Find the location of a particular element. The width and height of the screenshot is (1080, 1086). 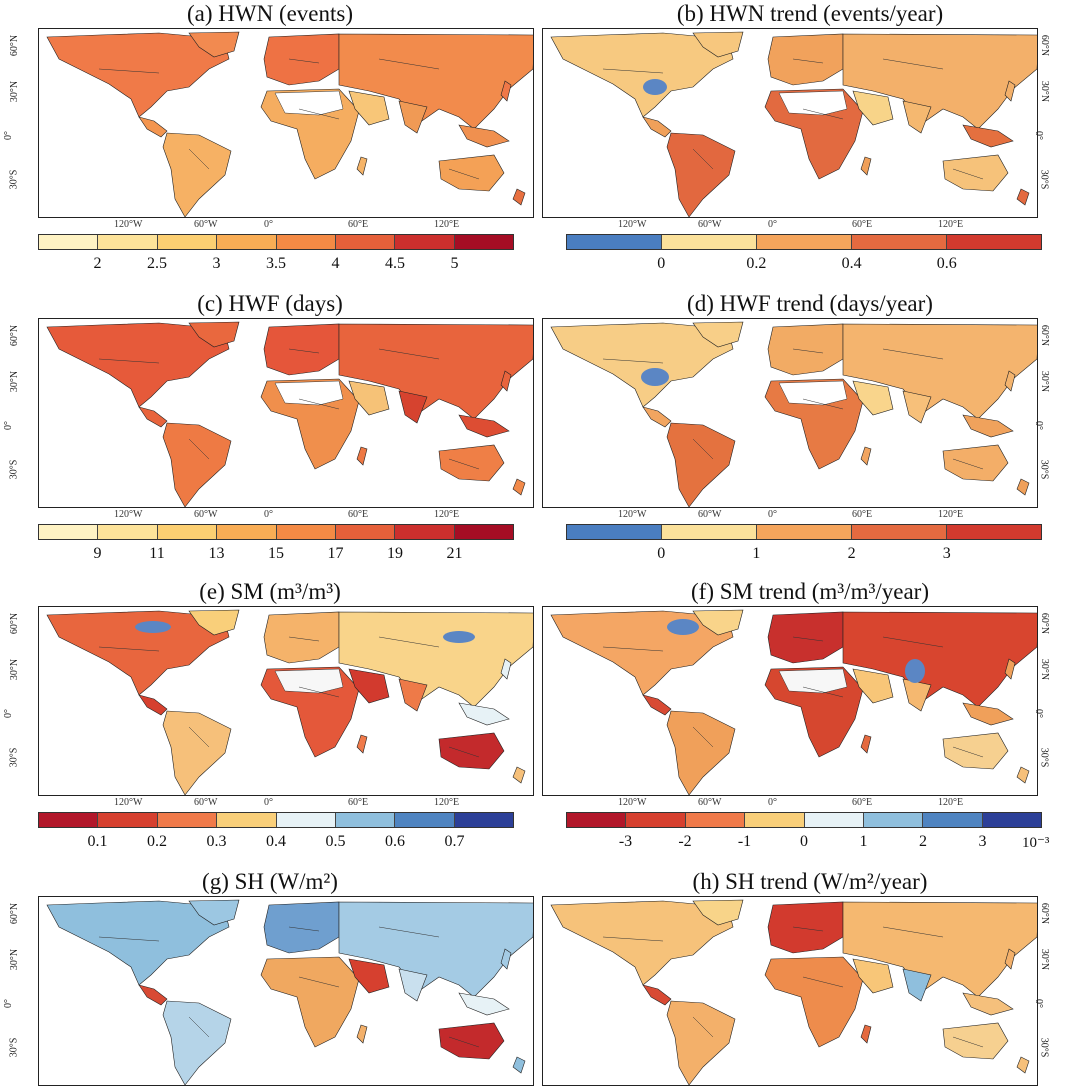

colorbar-tick: 17 is located at coordinates (335, 553).